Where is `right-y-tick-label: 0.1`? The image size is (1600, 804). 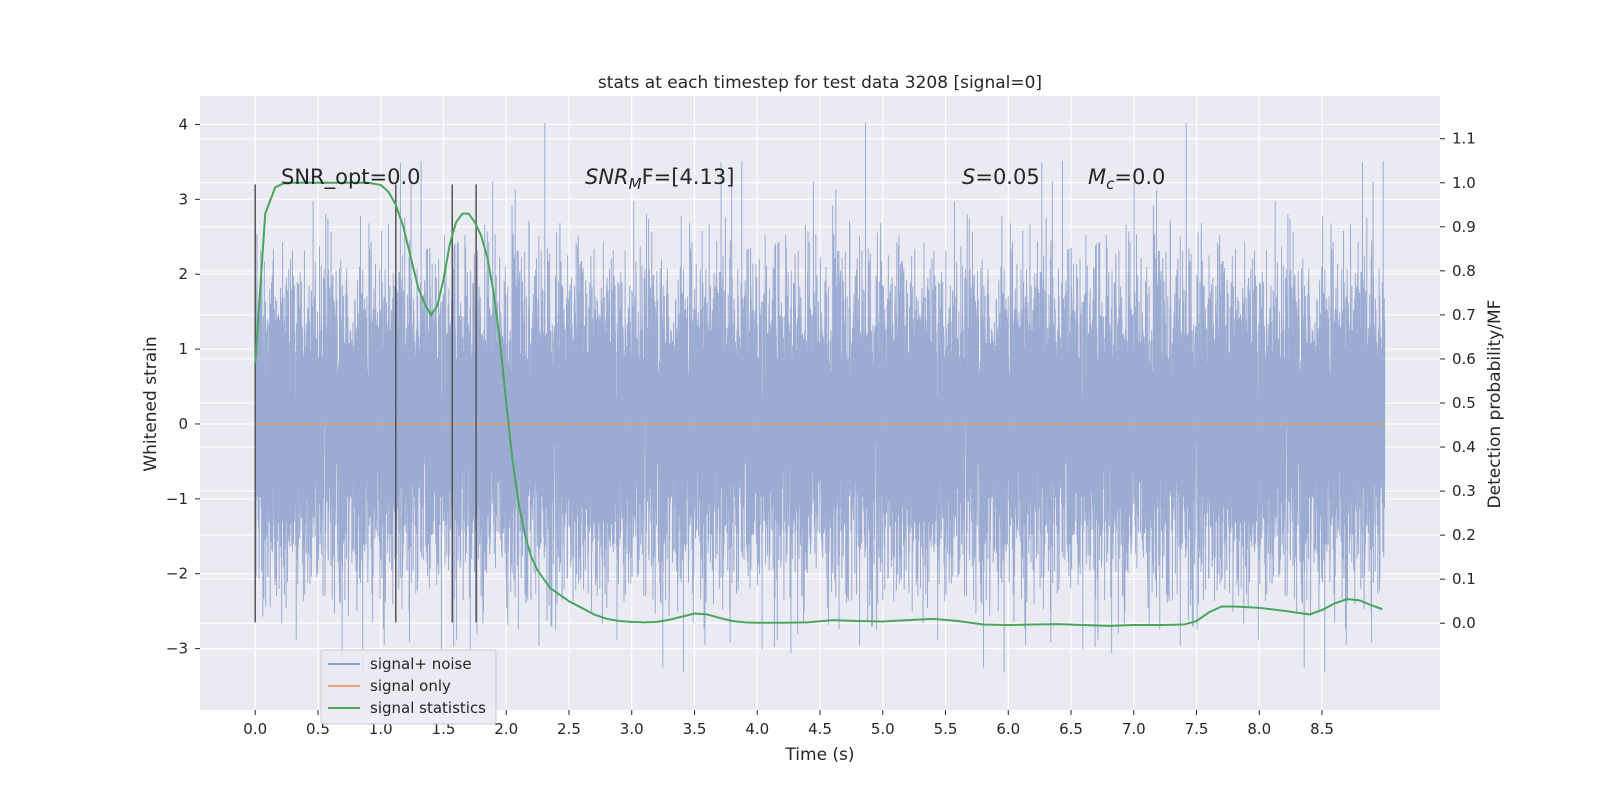
right-y-tick-label: 0.1 is located at coordinates (1464, 579).